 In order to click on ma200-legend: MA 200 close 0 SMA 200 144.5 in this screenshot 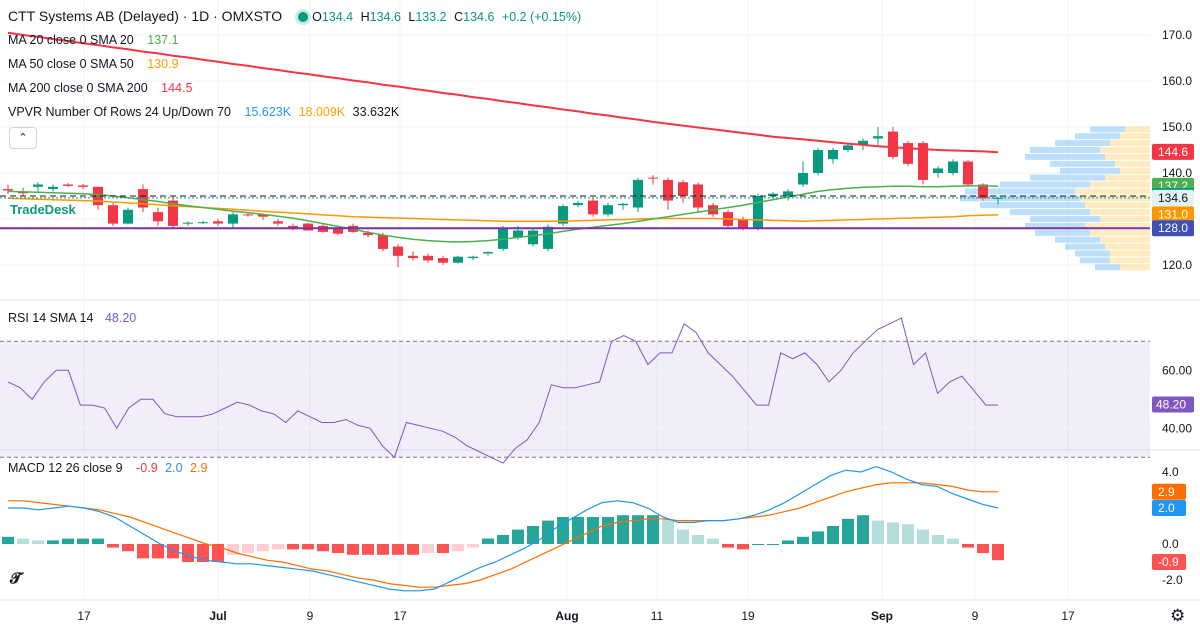, I will do `click(102, 88)`.